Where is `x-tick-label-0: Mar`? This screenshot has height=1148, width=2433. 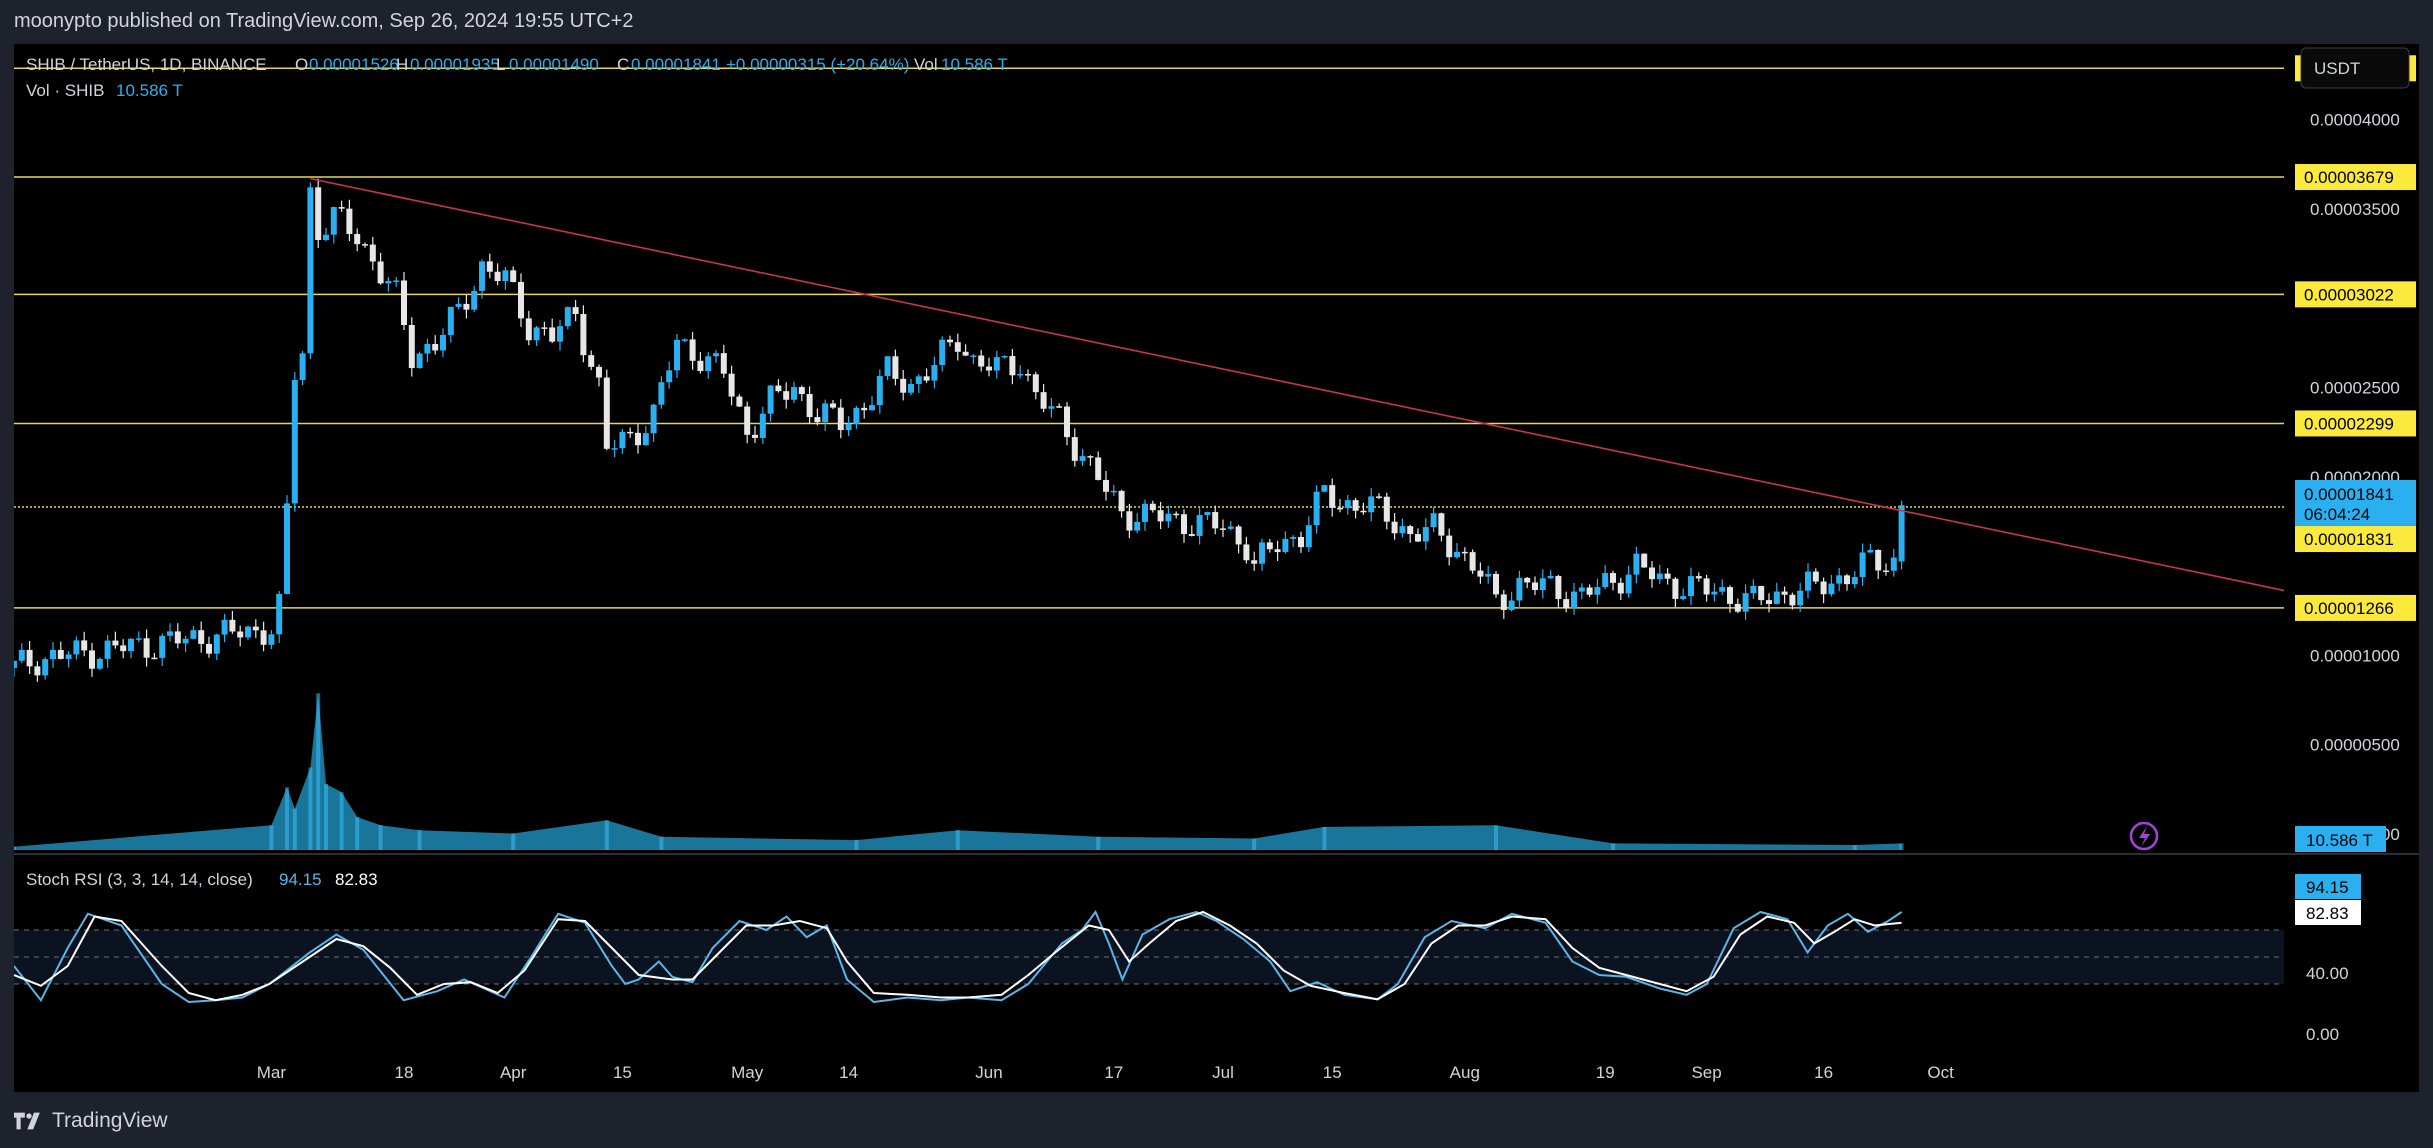 x-tick-label-0: Mar is located at coordinates (272, 1072).